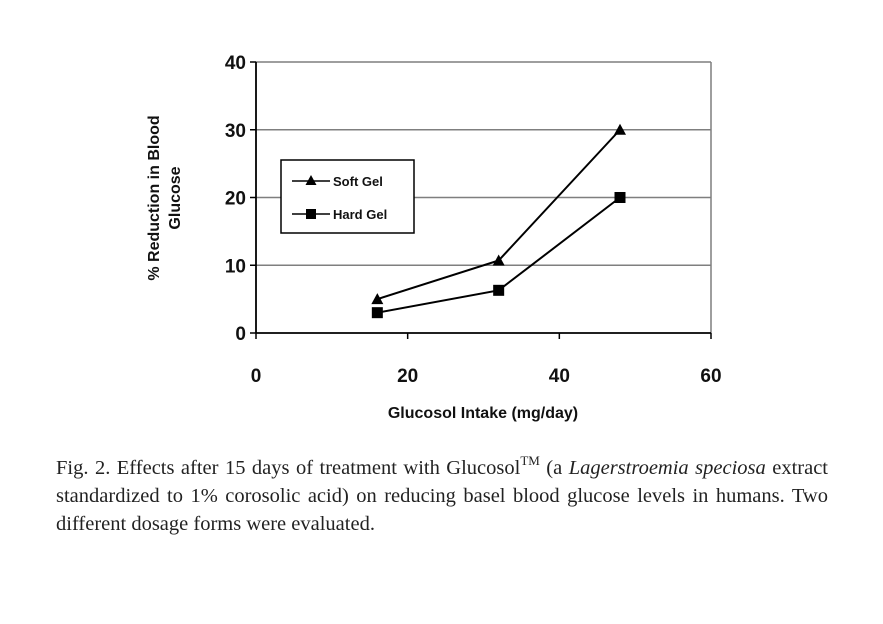 The width and height of the screenshot is (883, 624). Describe the element at coordinates (235, 266) in the screenshot. I see `y-tick-label-10: 10` at that location.